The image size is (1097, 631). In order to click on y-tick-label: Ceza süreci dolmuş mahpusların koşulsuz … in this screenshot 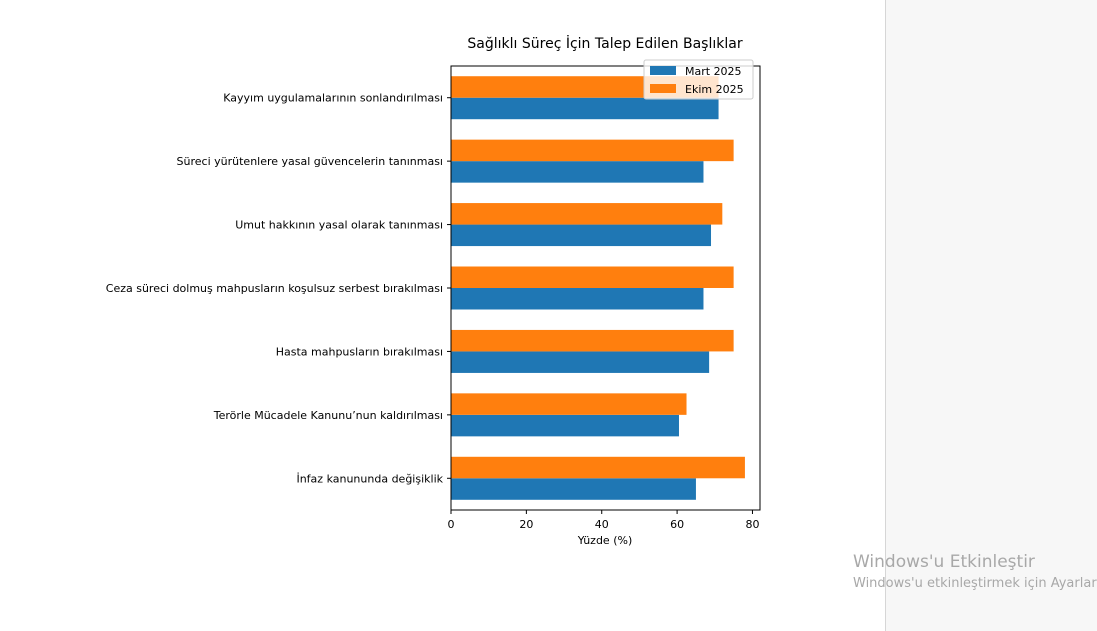, I will do `click(274, 288)`.